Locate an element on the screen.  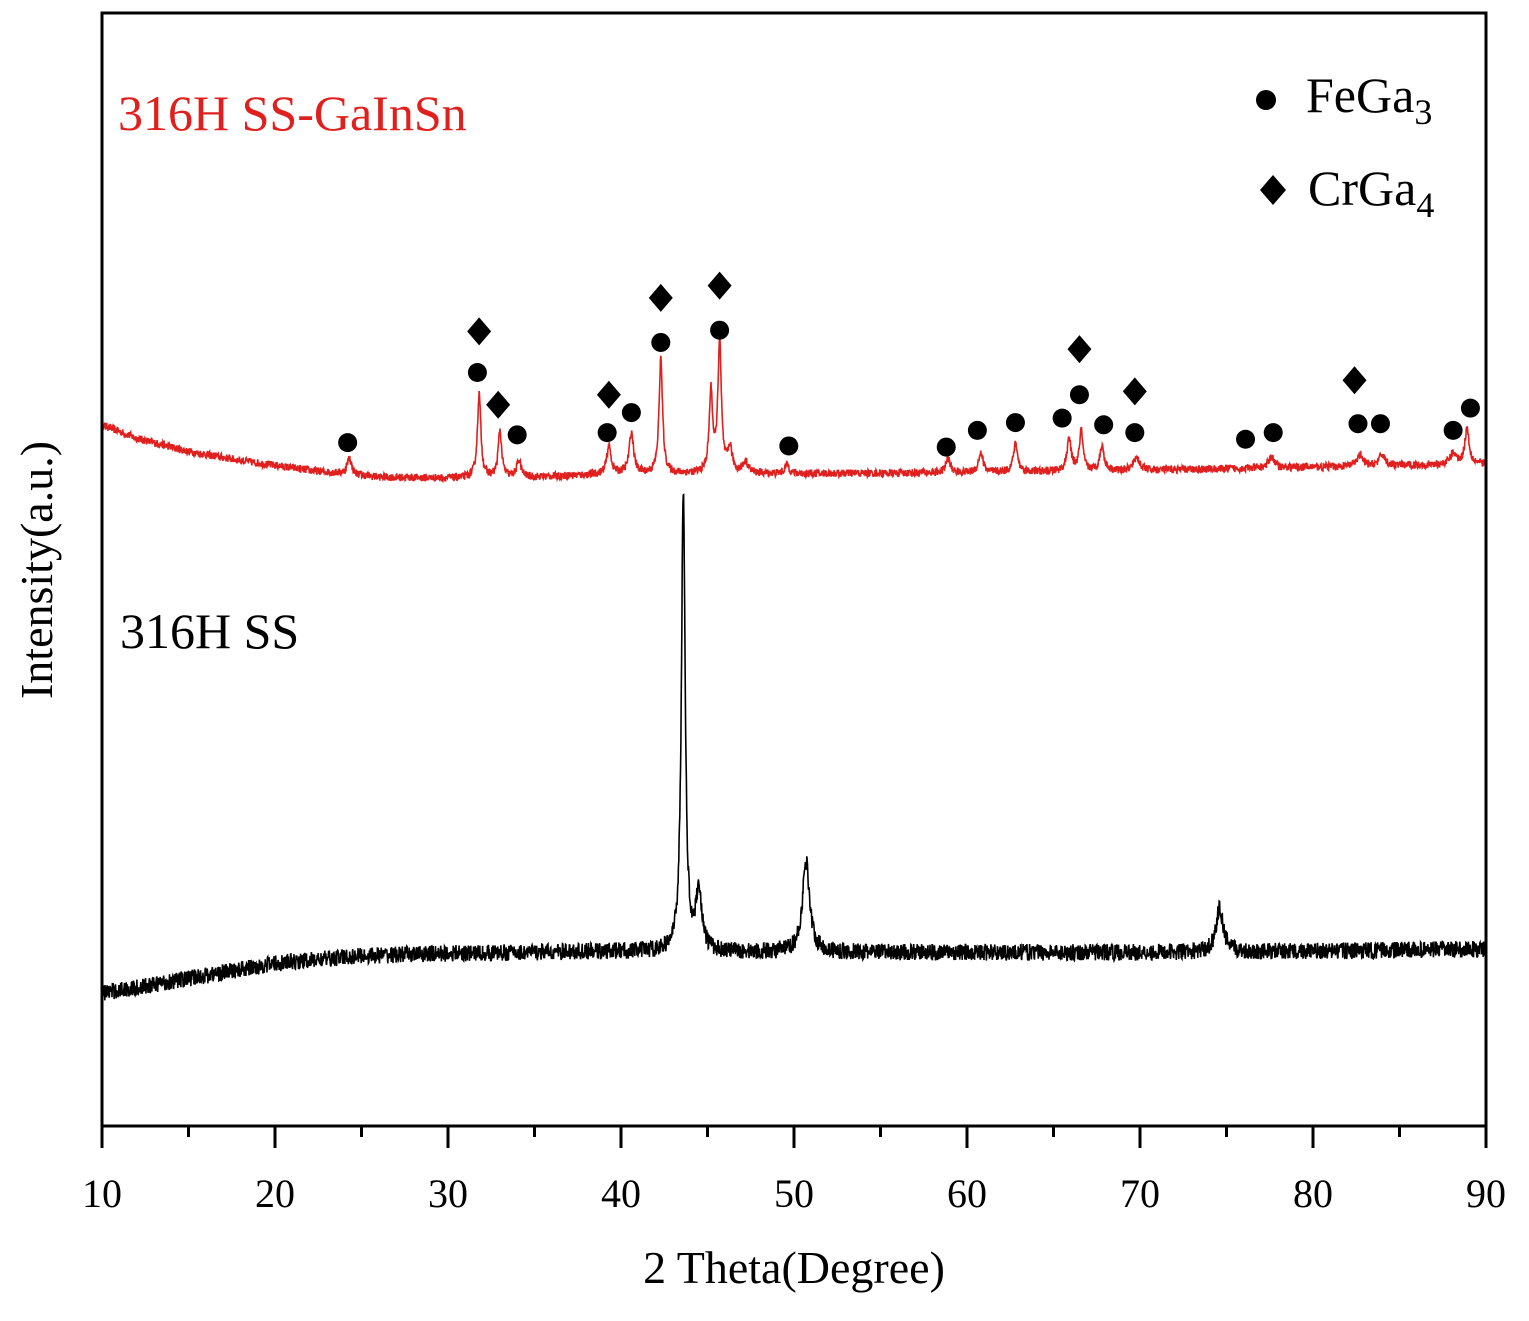
legend-label-crga4-text: CrGa is located at coordinates (1362, 188).